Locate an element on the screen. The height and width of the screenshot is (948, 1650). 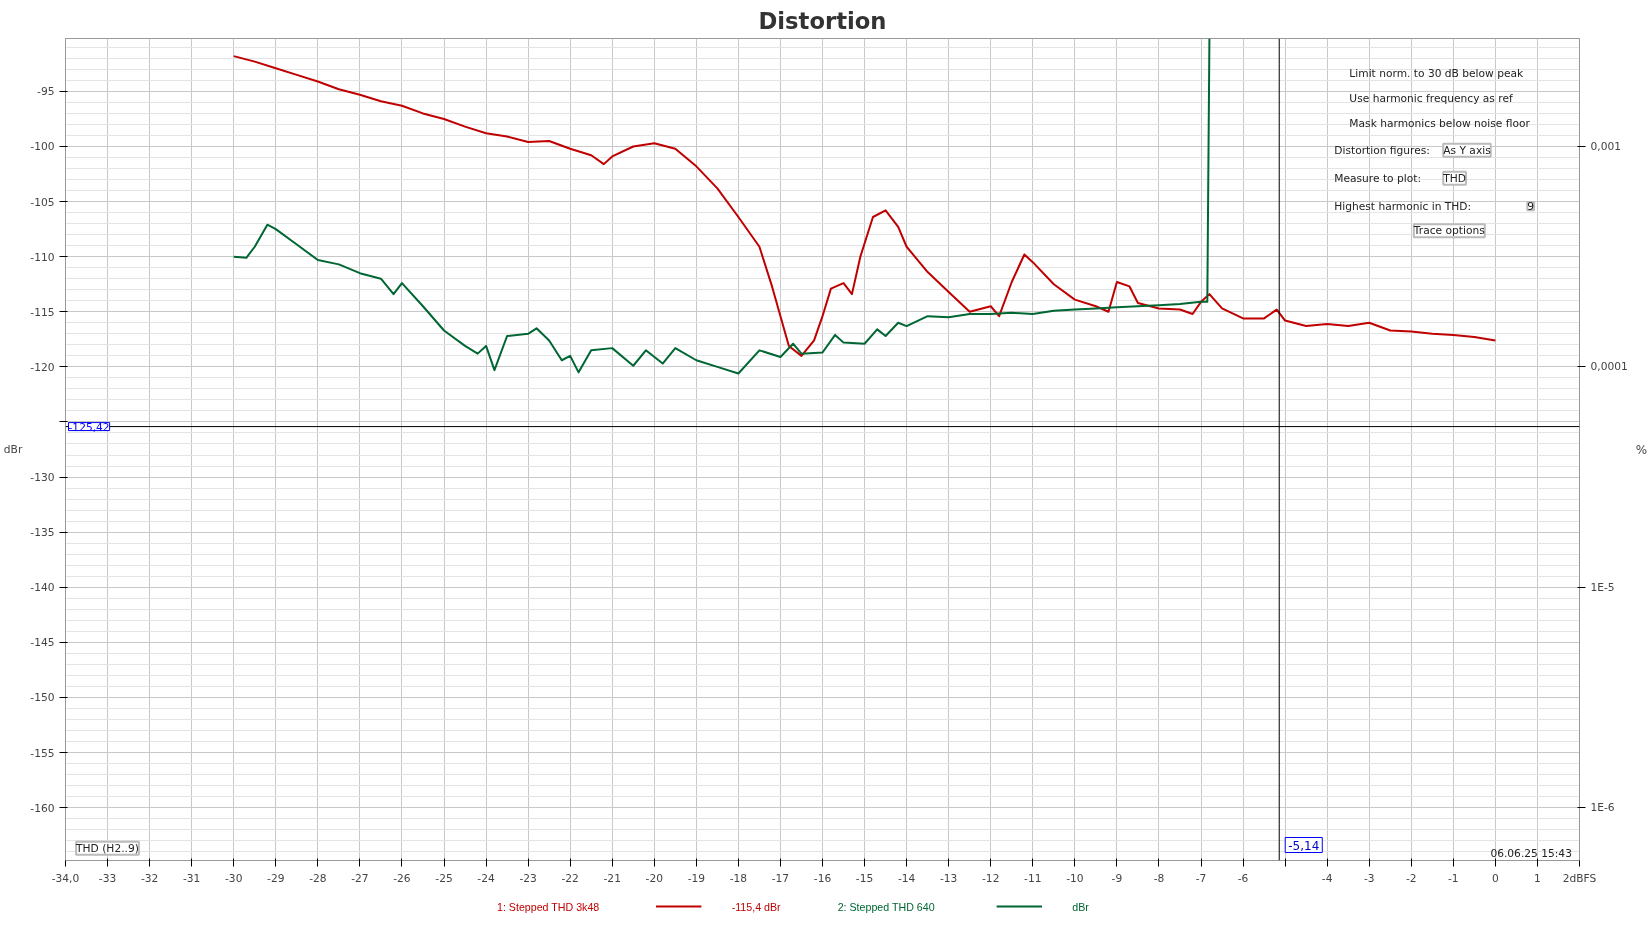
x-tick-label: -6 is located at coordinates (1243, 878).